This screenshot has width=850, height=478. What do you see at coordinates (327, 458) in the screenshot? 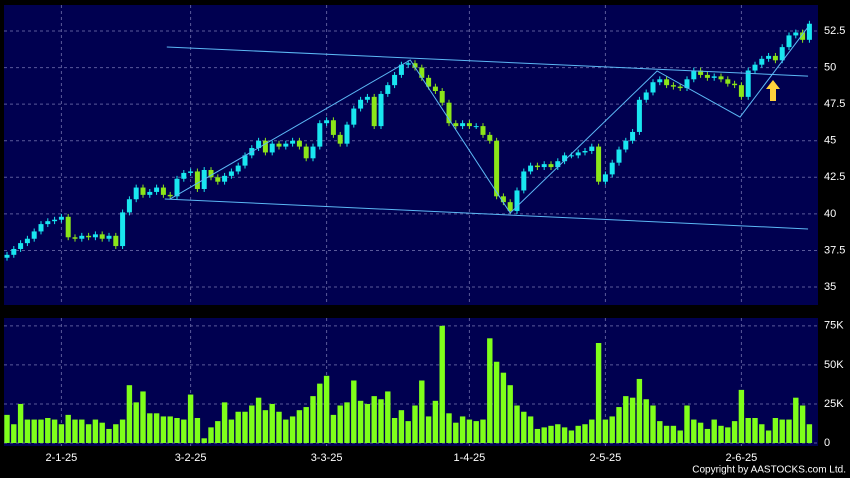
I see `x-tick-label: 3-3-25` at bounding box center [327, 458].